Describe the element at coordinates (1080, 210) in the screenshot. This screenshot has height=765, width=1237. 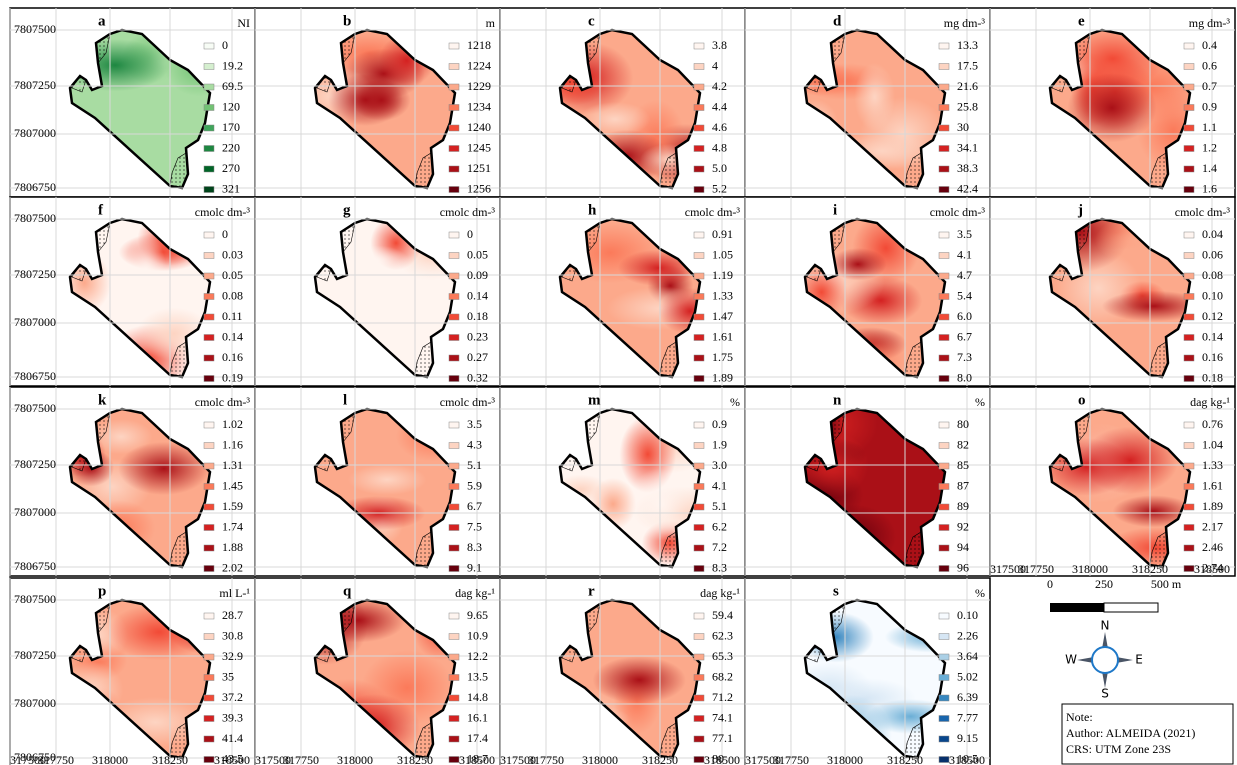
I see `panel-letter: j` at that location.